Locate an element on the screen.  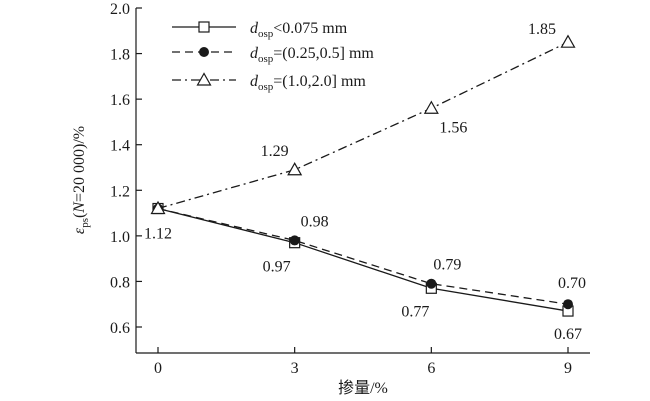
y-axis-title-symbol: ε is located at coordinates (79, 230).